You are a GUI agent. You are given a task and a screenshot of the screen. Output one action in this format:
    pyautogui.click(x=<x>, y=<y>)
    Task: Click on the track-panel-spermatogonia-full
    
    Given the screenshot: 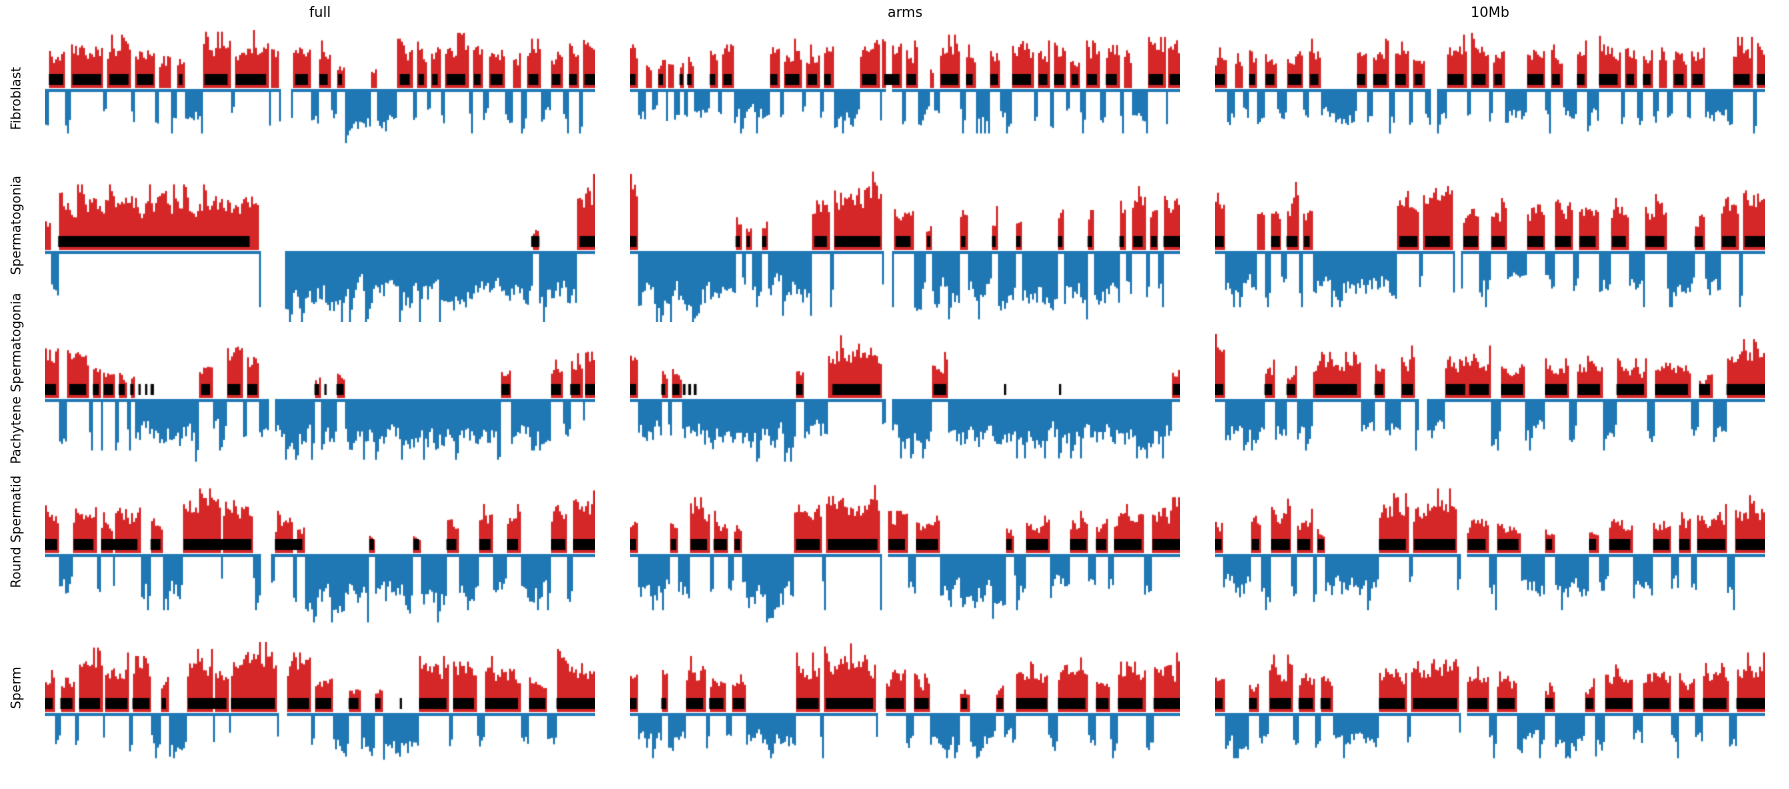 What is the action you would take?
    pyautogui.click(x=320, y=242)
    